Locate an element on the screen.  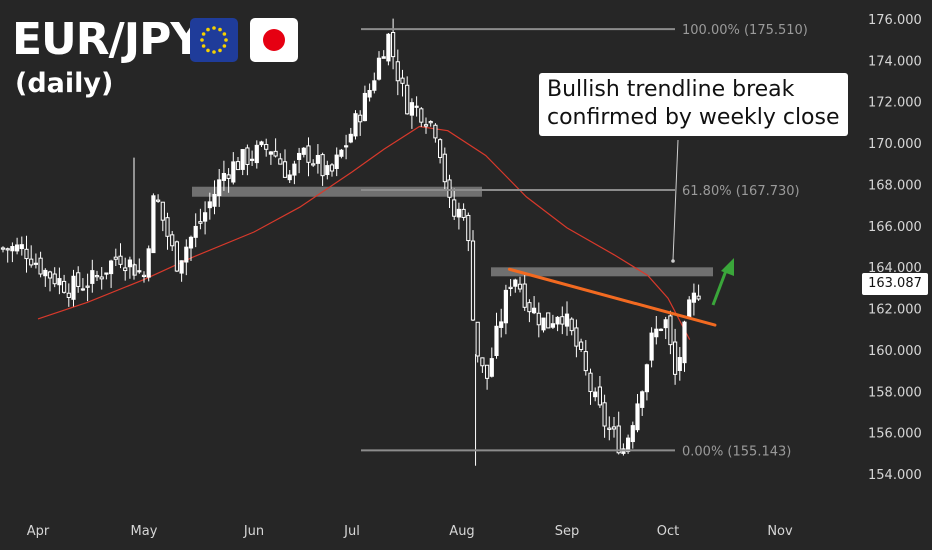
time-tick-label: Oct is located at coordinates (668, 531).